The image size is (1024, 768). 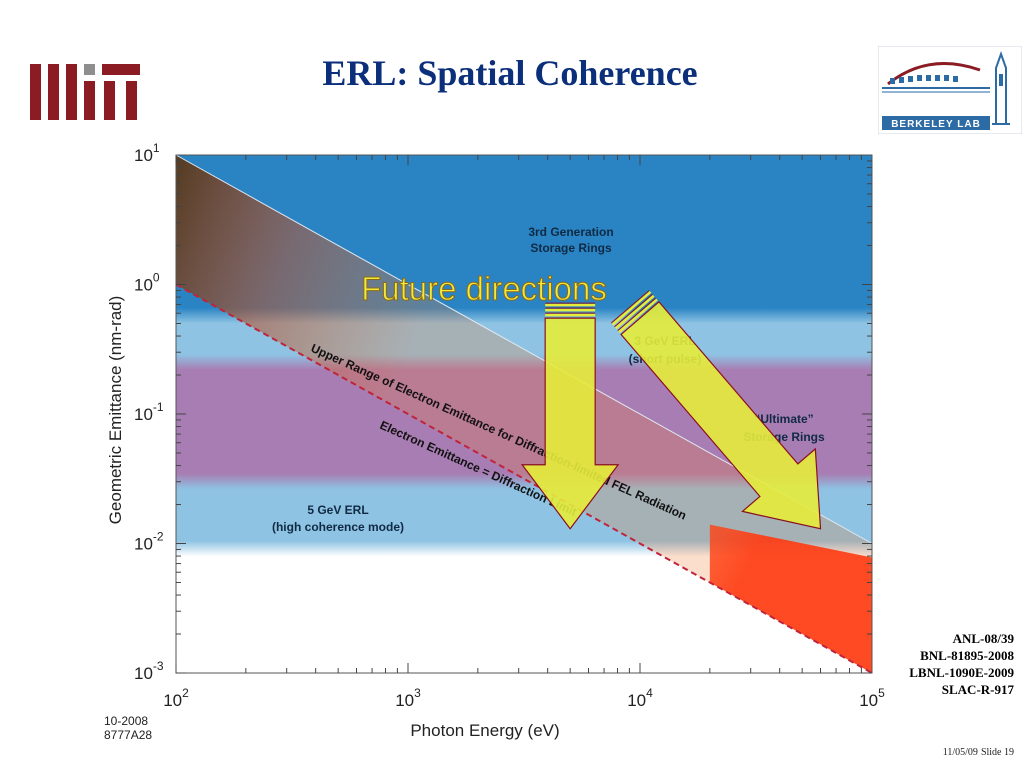 What do you see at coordinates (484, 730) in the screenshot?
I see `x-axis-label: Photon Energy (eV)` at bounding box center [484, 730].